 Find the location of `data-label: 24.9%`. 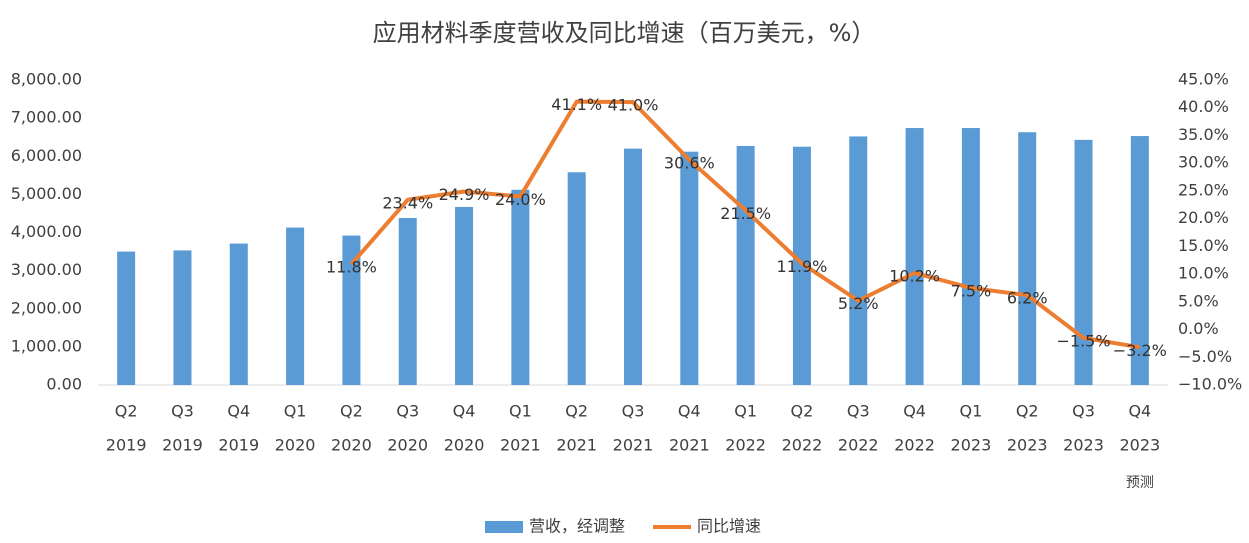

data-label: 24.9% is located at coordinates (464, 194).